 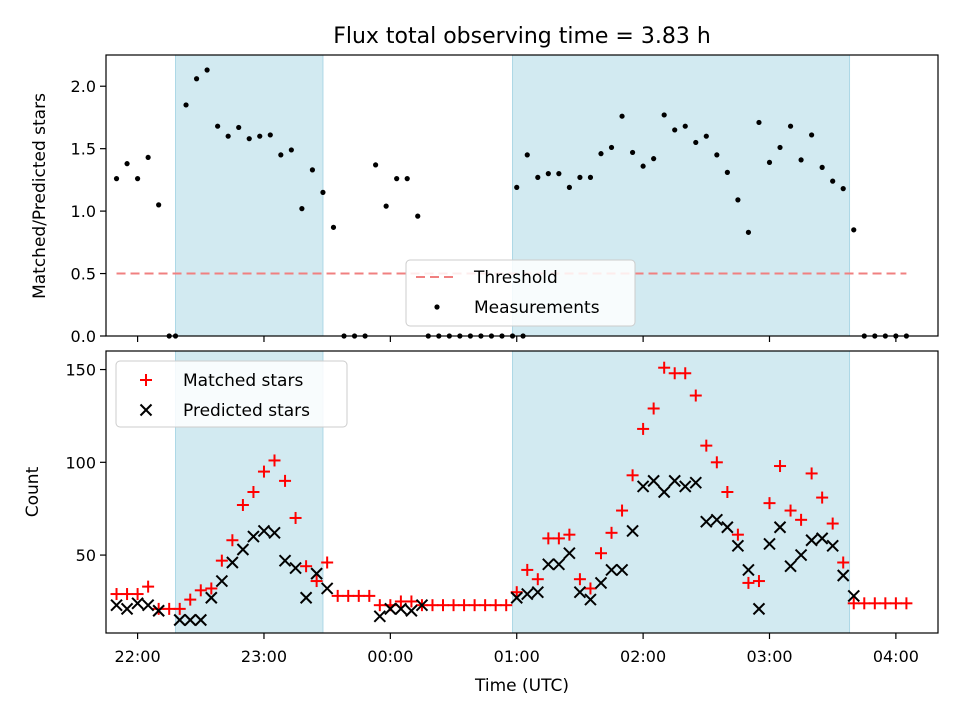 What do you see at coordinates (83, 149) in the screenshot?
I see `y-tick-label: 1.5` at bounding box center [83, 149].